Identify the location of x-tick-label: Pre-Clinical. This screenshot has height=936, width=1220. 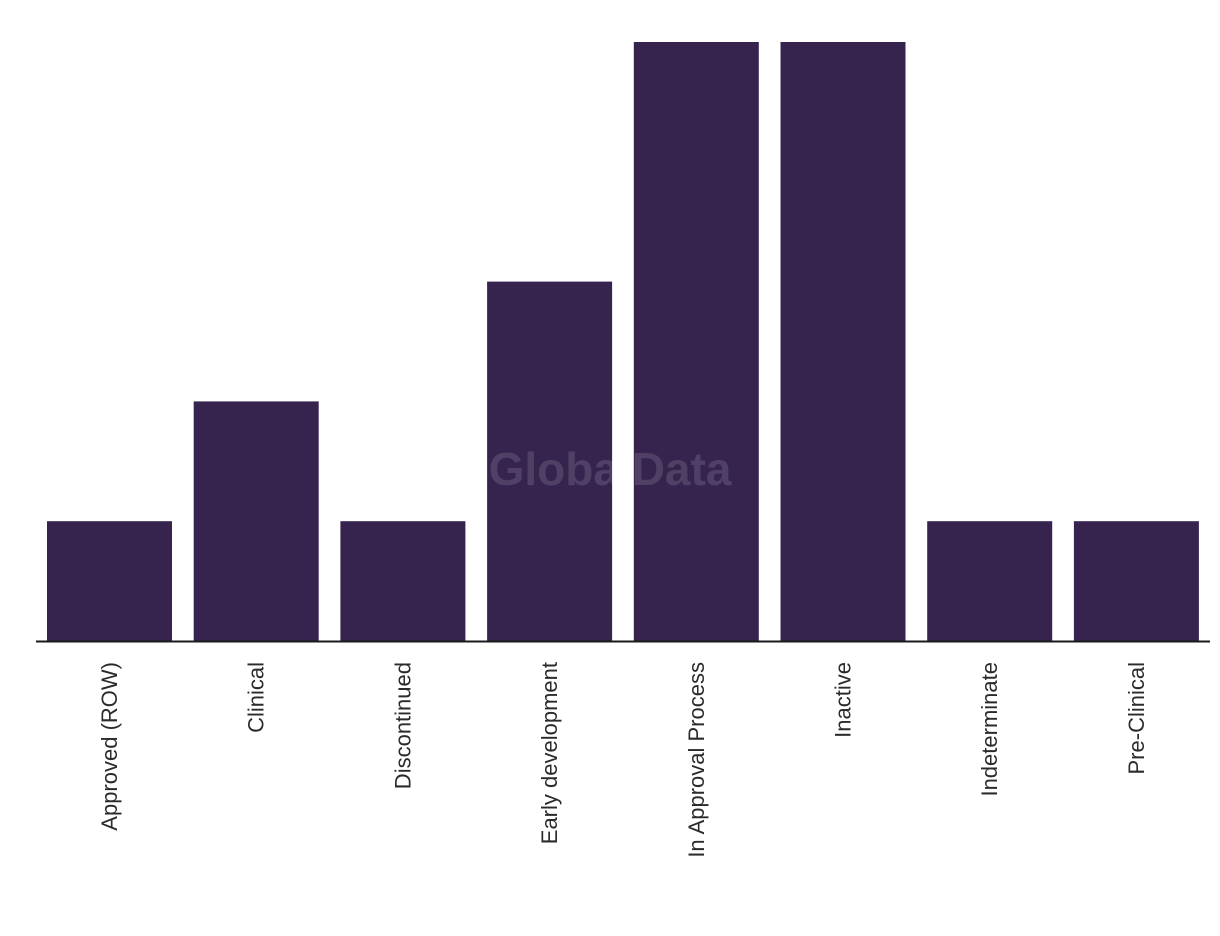
(1136, 718).